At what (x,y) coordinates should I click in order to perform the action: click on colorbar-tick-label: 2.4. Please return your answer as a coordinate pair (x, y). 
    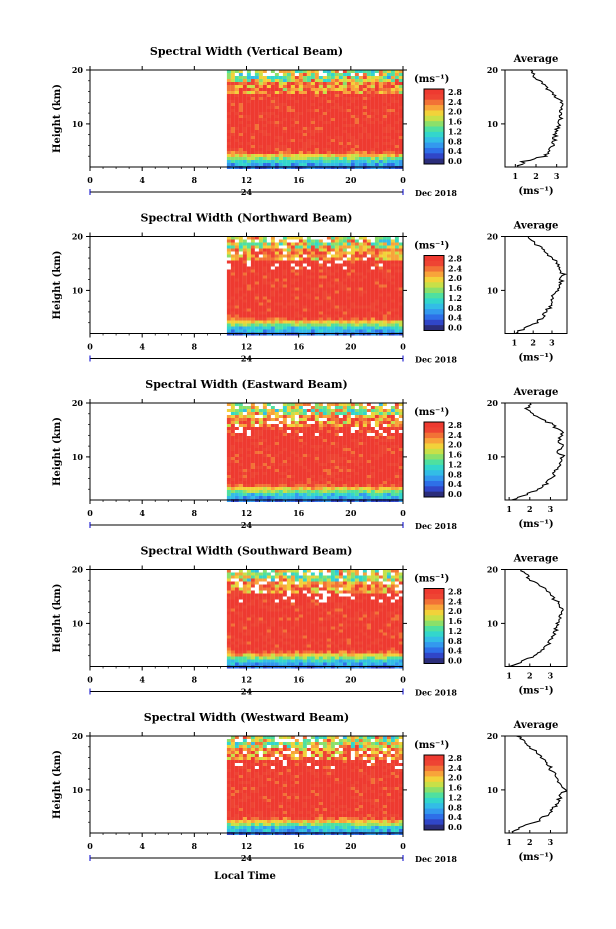
    Looking at the image, I should click on (455, 435).